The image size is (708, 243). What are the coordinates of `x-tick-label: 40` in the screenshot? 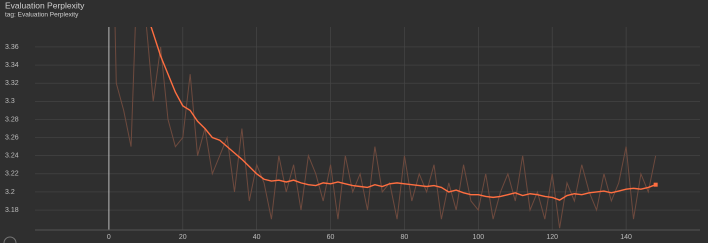 It's located at (257, 237).